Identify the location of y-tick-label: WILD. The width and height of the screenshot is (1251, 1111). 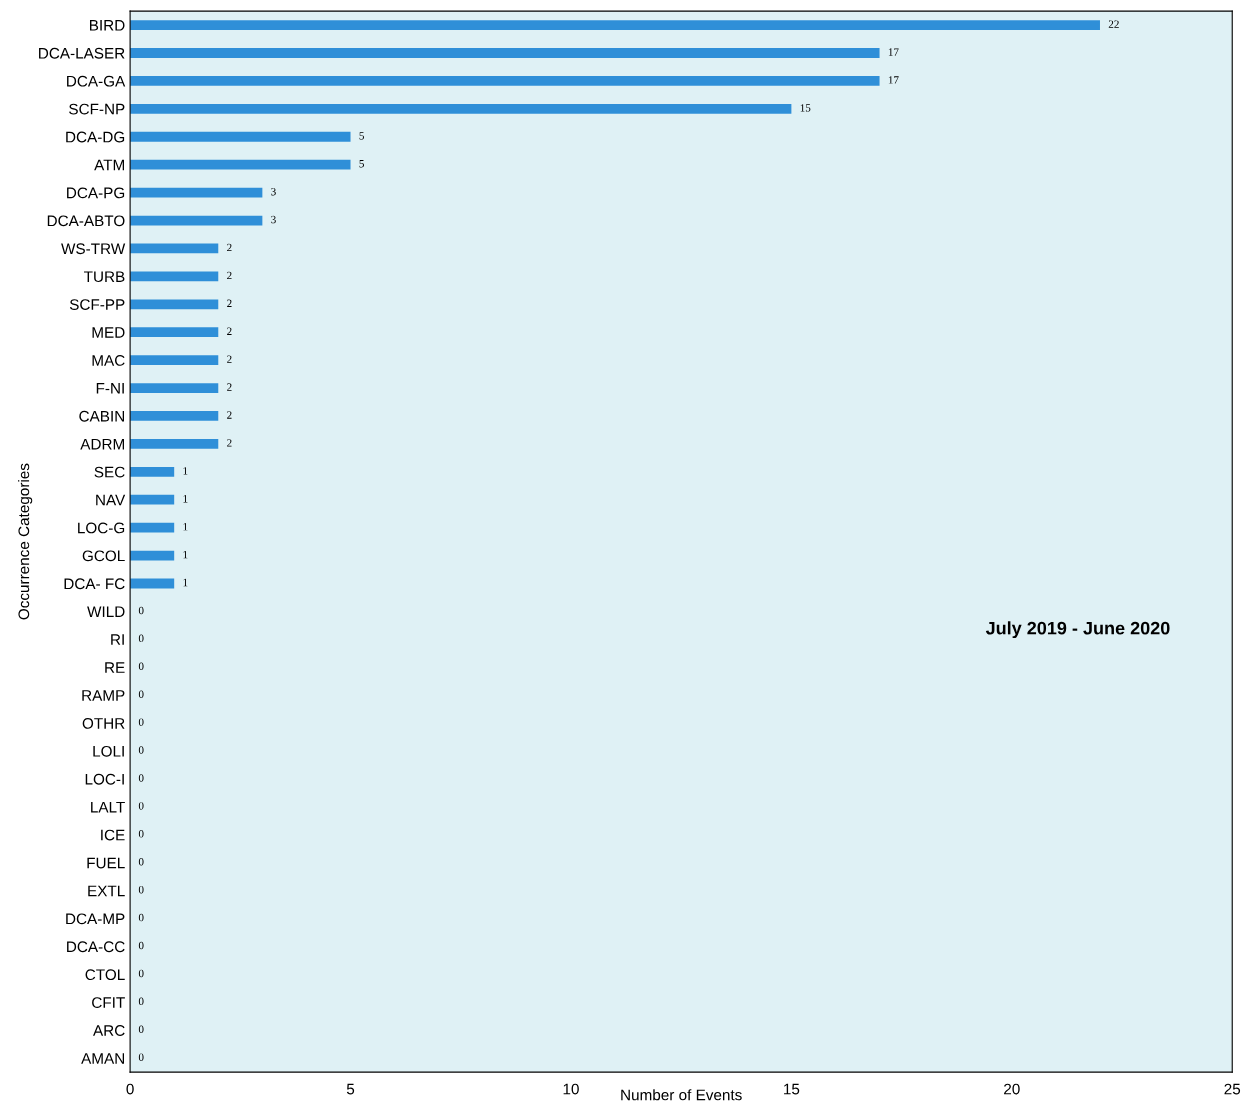
(106, 611).